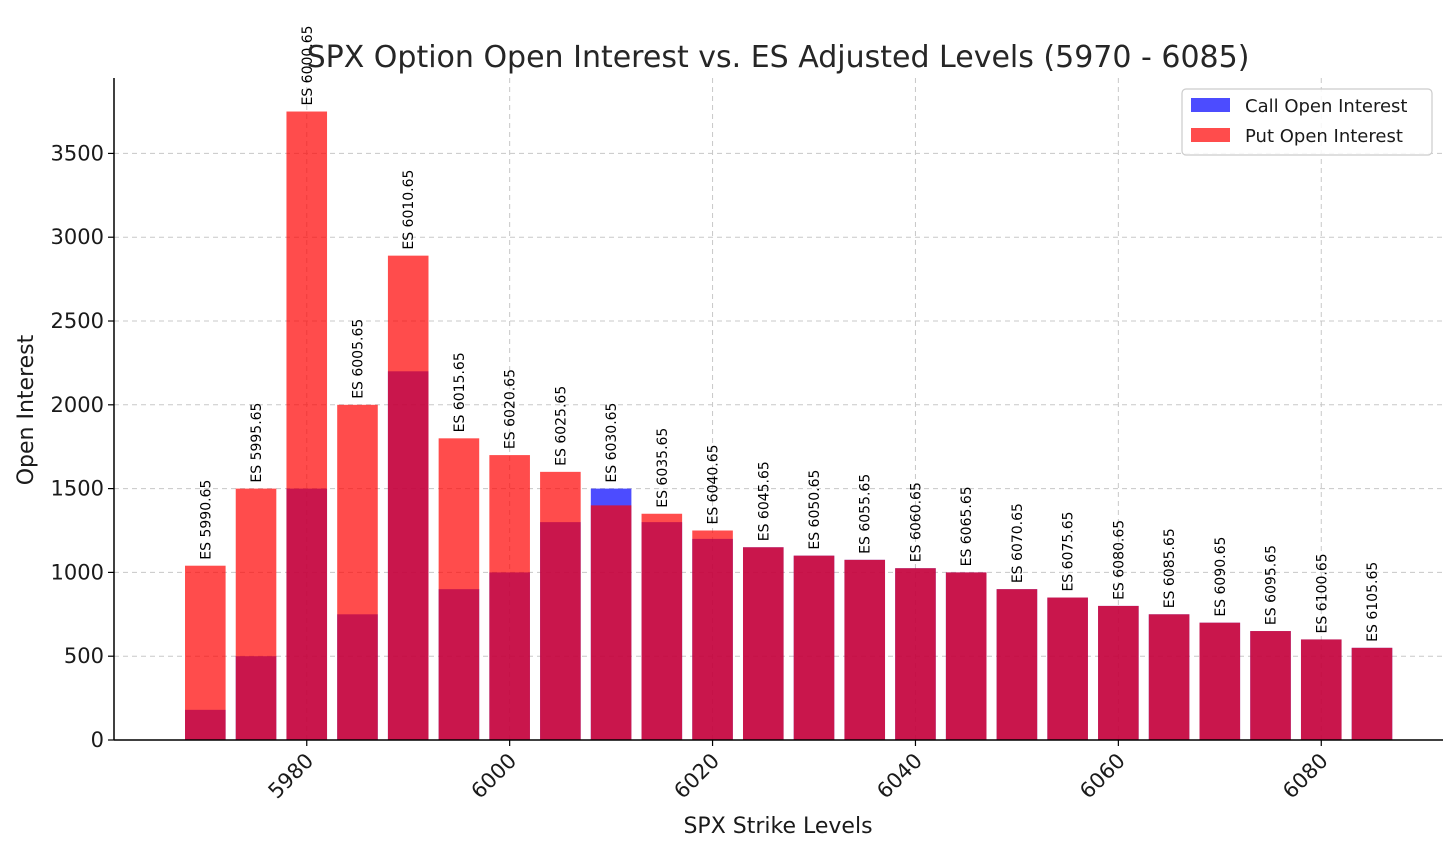 This screenshot has width=1456, height=852. Describe the element at coordinates (714, 484) in the screenshot. I see `bar-annotation-6020: ES 6040.65` at that location.